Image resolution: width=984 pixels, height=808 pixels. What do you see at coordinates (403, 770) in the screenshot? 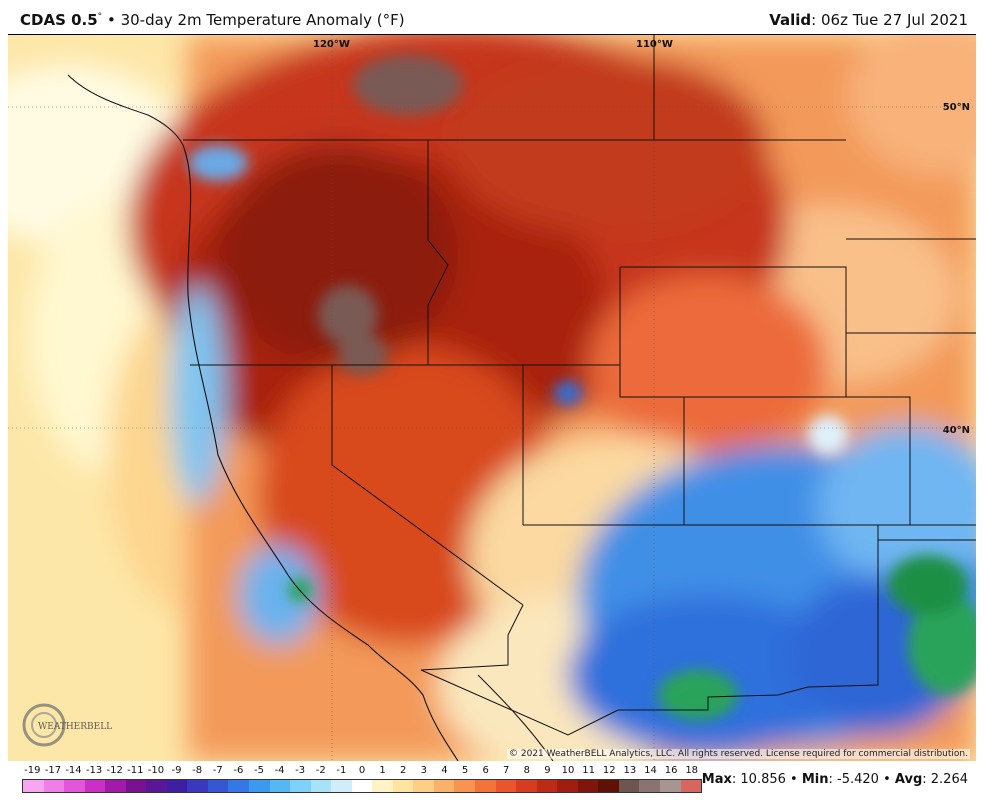
I see `legend-tick-label: 2` at bounding box center [403, 770].